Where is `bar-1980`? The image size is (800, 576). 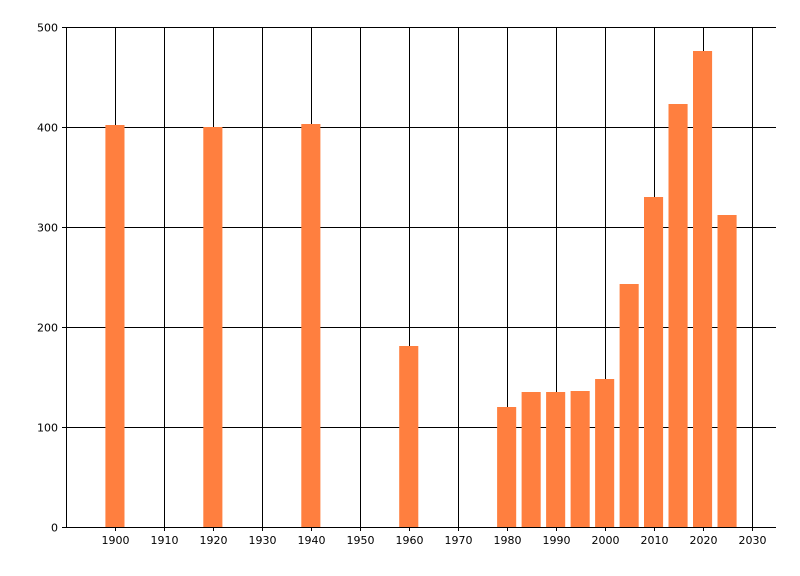 bar-1980 is located at coordinates (507, 467).